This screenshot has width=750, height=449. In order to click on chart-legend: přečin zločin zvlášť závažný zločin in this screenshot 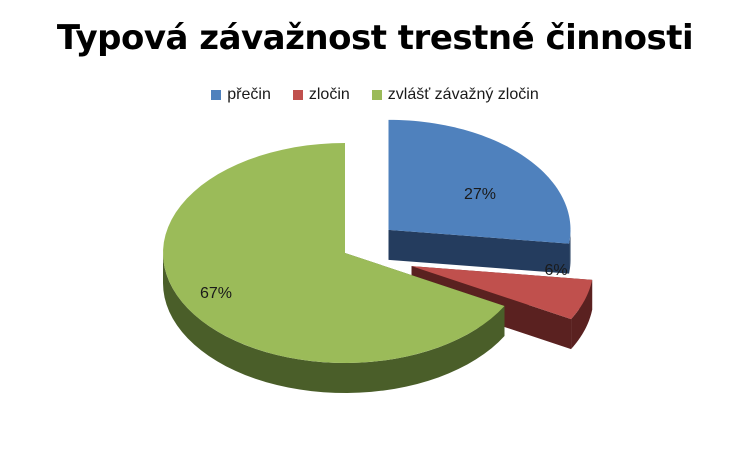, I will do `click(375, 95)`.